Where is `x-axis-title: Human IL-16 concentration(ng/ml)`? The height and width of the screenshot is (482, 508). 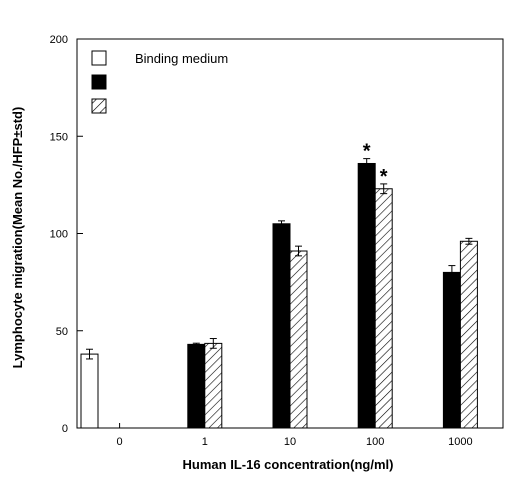
x-axis-title: Human IL-16 concentration(ng/ml) is located at coordinates (288, 464).